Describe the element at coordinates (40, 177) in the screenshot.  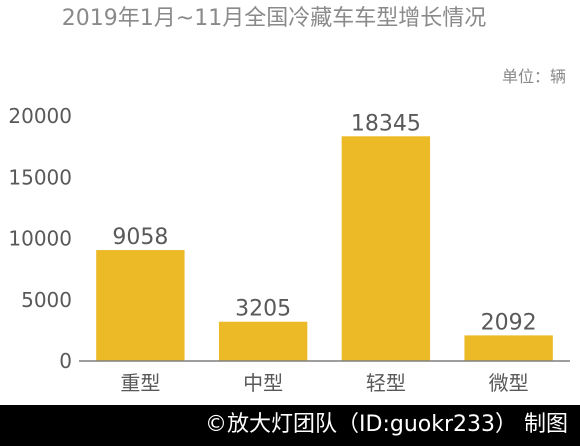
I see `y-tick-label: 15000` at that location.